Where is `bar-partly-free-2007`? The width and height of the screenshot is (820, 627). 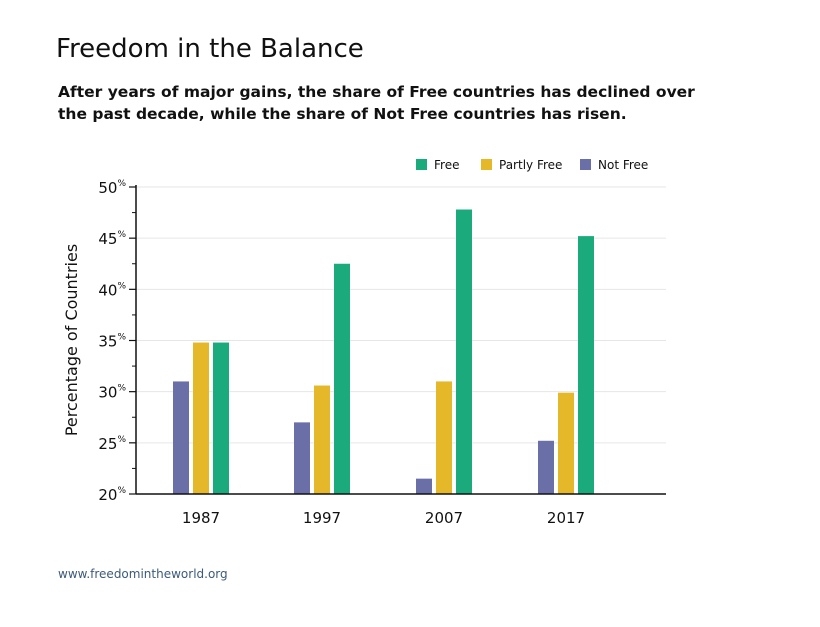
bar-partly-free-2007 is located at coordinates (444, 437).